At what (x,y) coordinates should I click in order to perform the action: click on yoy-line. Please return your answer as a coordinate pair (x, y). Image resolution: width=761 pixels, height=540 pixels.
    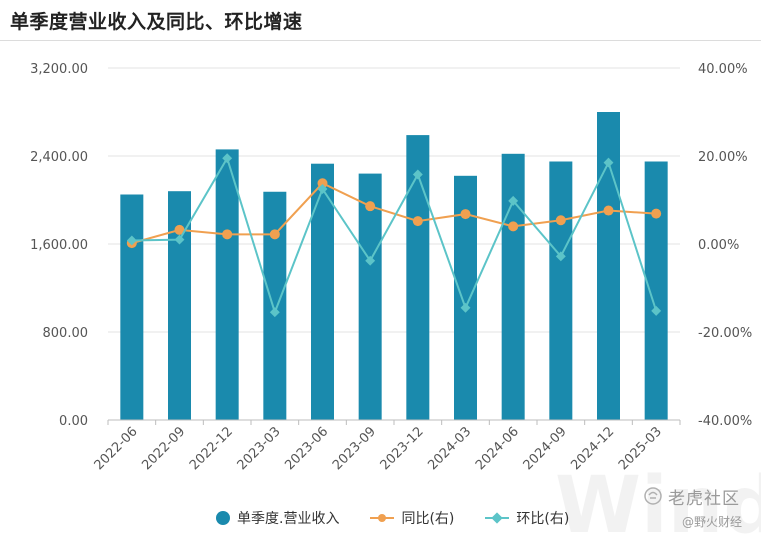
    Looking at the image, I should click on (394, 213).